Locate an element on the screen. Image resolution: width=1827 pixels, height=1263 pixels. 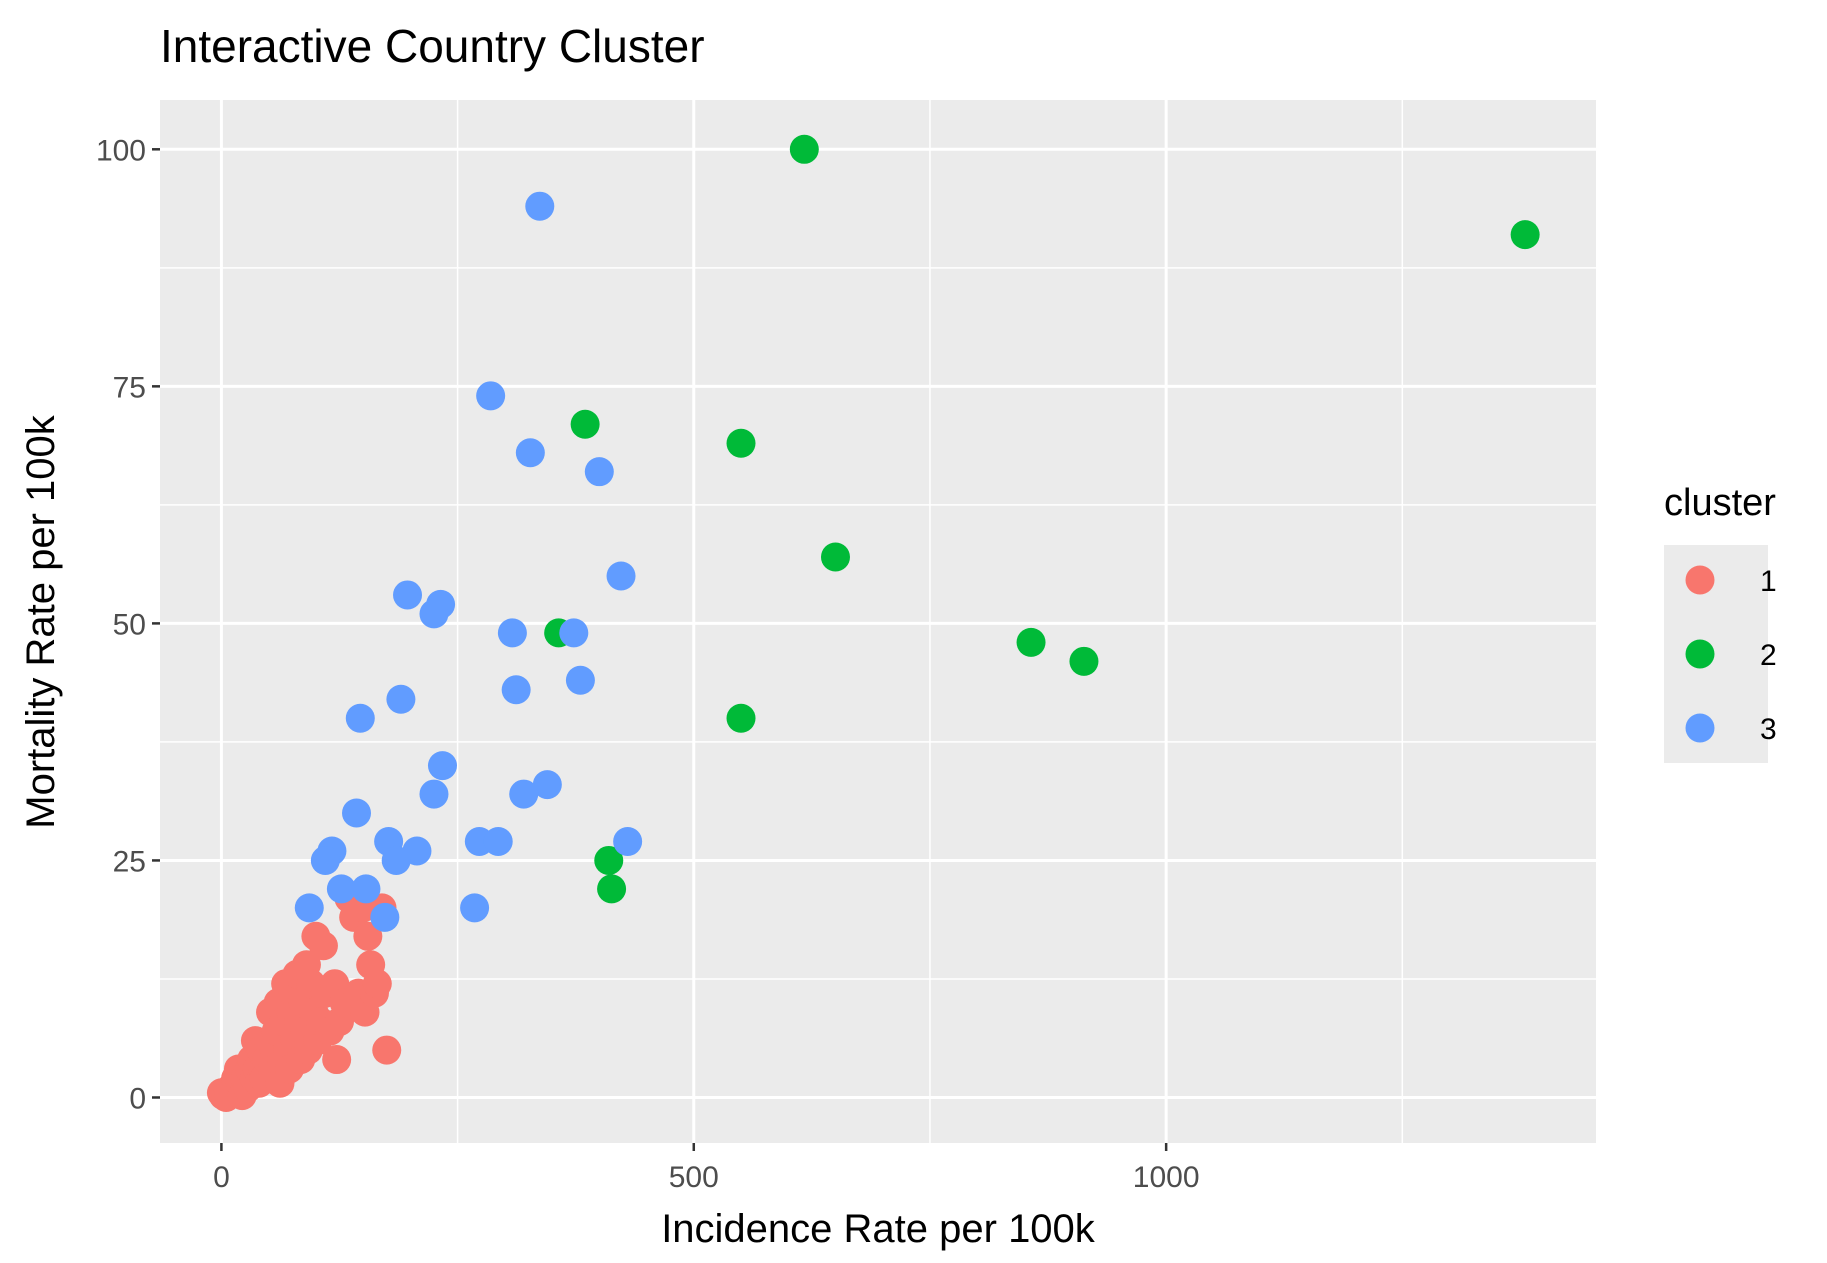
y-tick-label: 75 is located at coordinates (129, 387).